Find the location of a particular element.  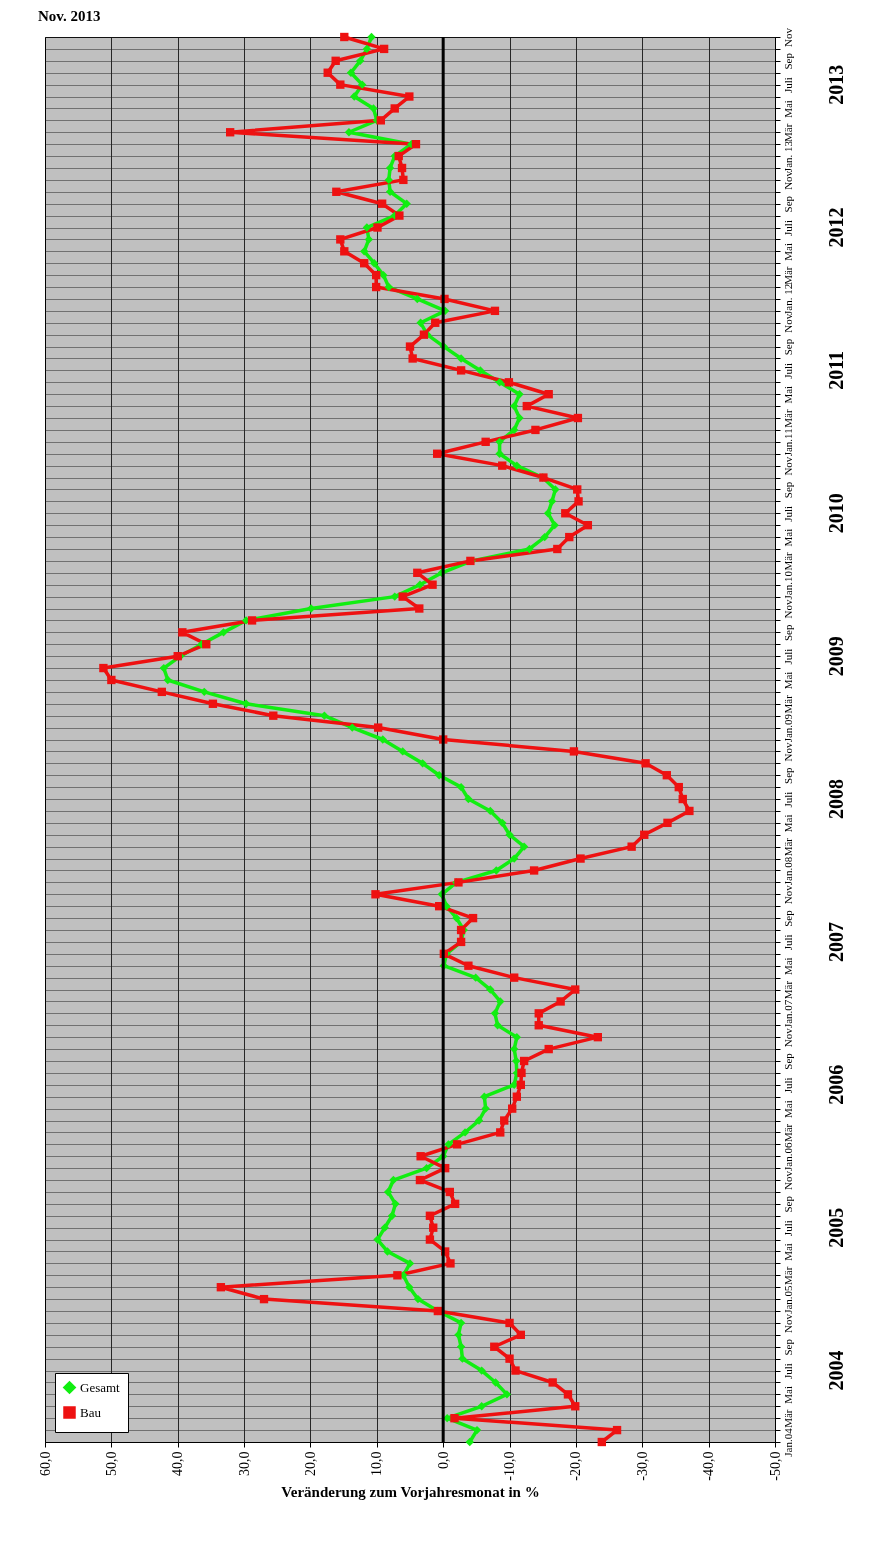

y-tick-label: Jan.04 is located at coordinates (787, 1442).